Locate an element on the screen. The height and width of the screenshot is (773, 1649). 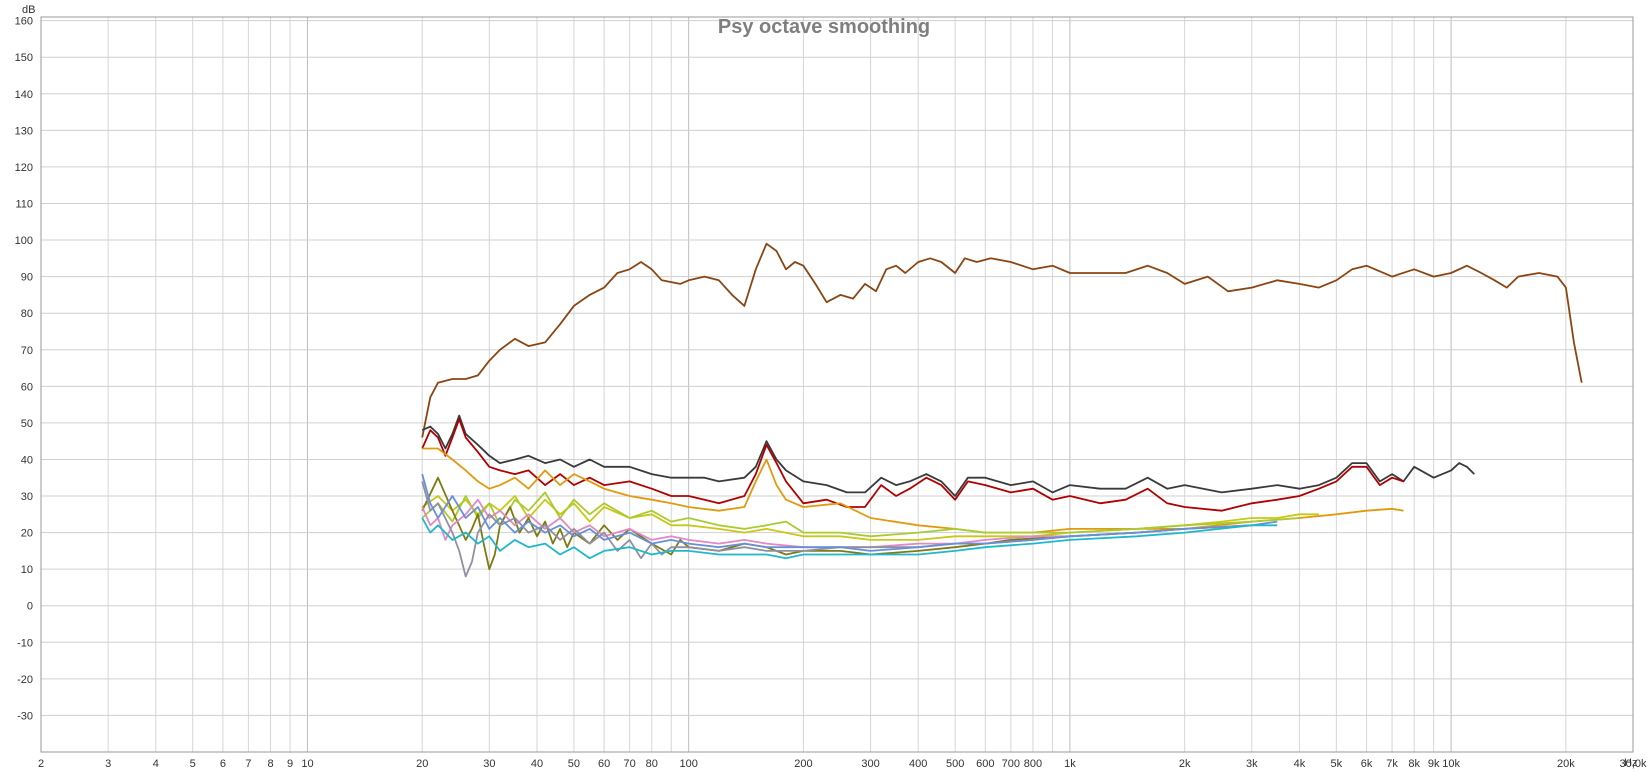
x-tick-label: 9k is located at coordinates (1434, 764).